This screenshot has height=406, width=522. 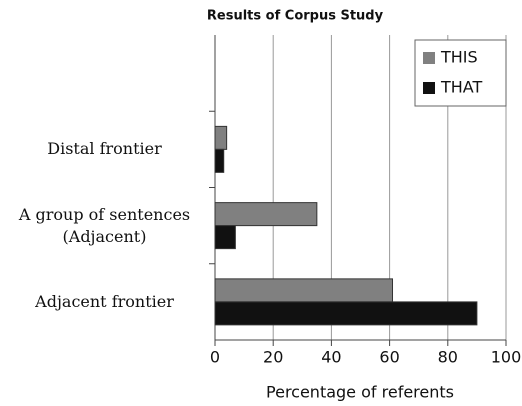 I want to click on y-tick-label: Adjacent frontier, so click(x=104, y=301).